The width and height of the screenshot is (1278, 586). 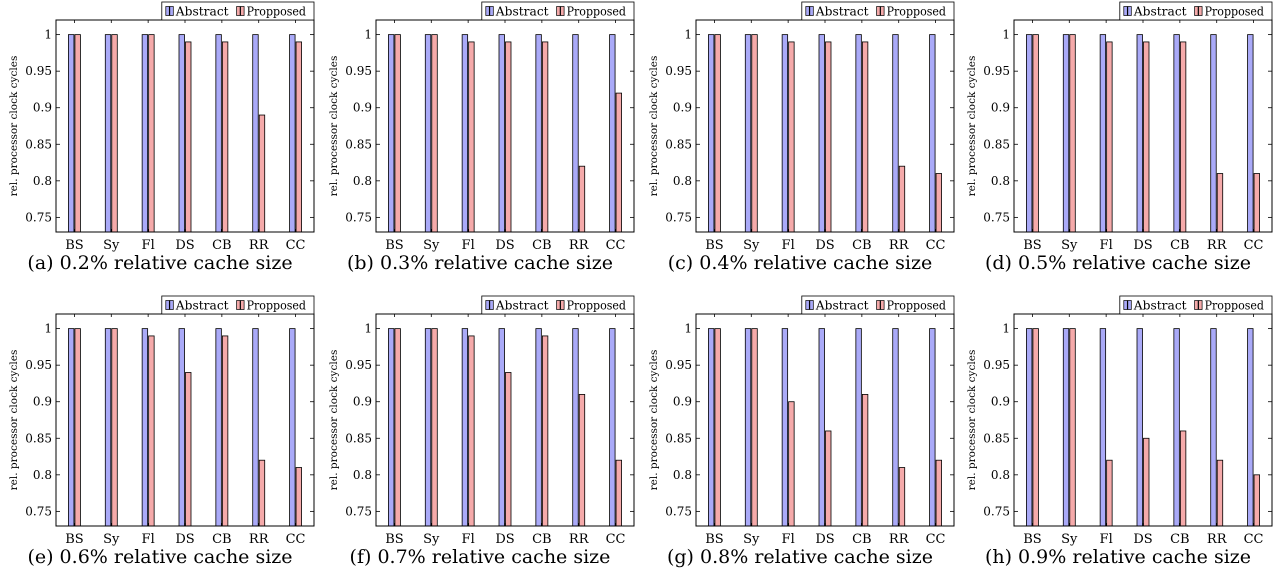 I want to click on legend: Abstract Propposed, so click(x=1196, y=305).